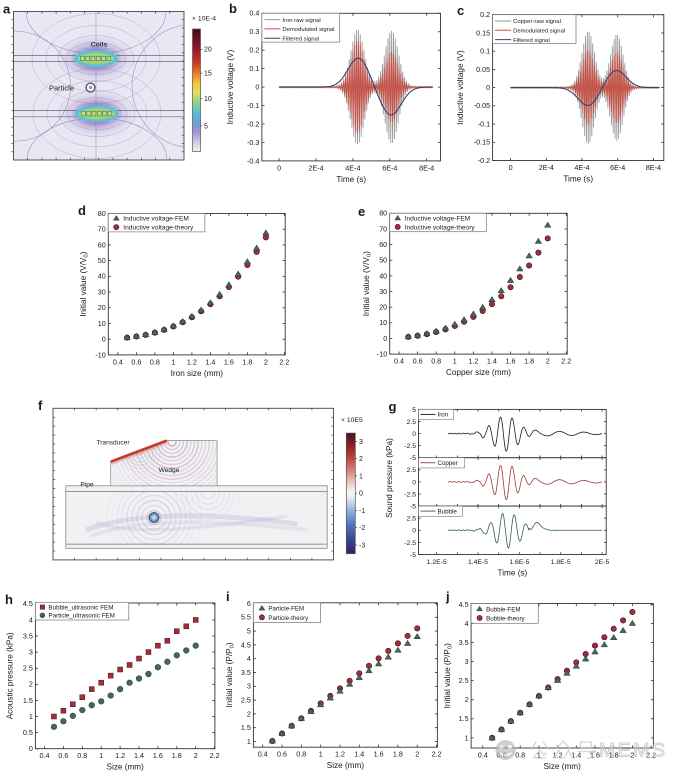 The height and width of the screenshot is (782, 676). Describe the element at coordinates (633, 751) in the screenshot. I see `svg-text: MEMS` at that location.